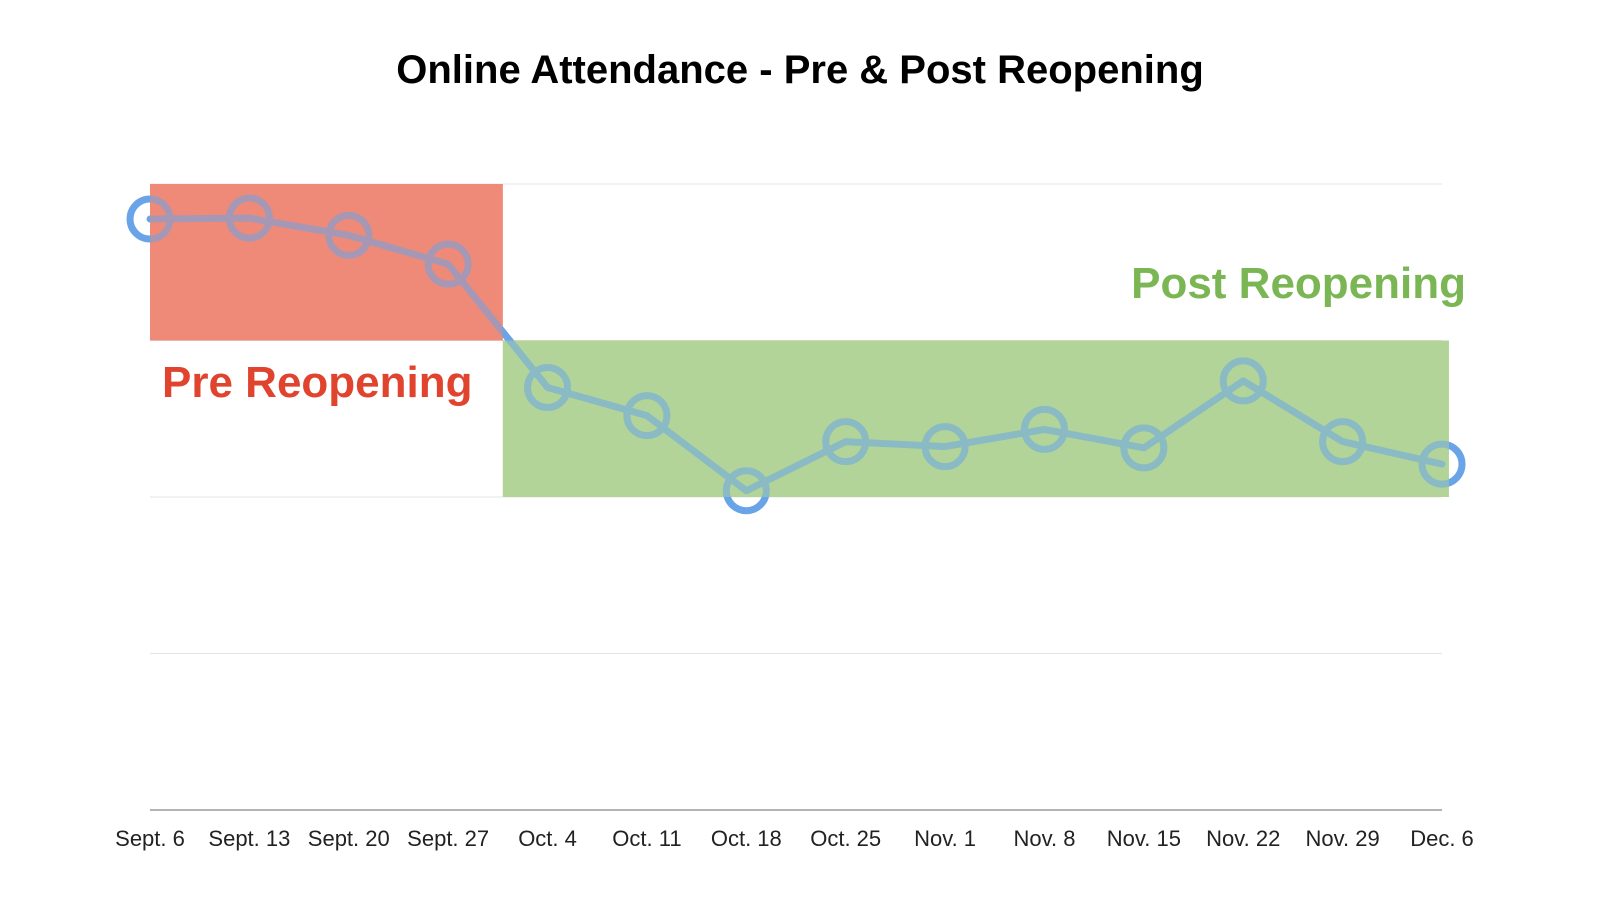  I want to click on x-tick-label: Nov. 1, so click(945, 838).